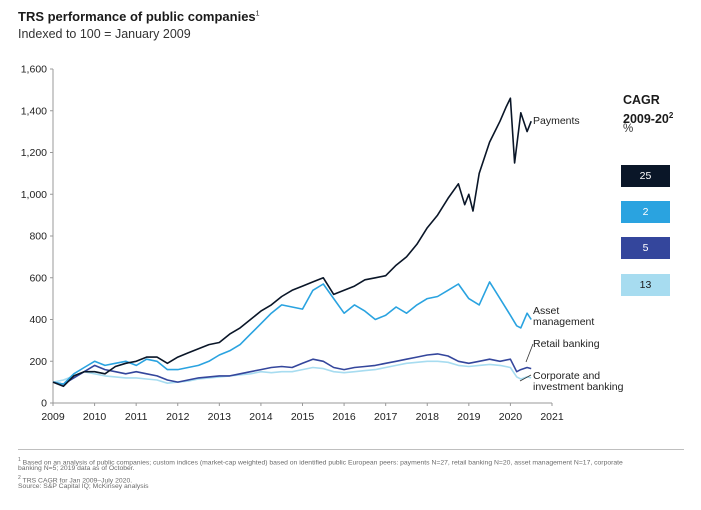  What do you see at coordinates (511, 417) in the screenshot?
I see `x-tick-label: 2020` at bounding box center [511, 417].